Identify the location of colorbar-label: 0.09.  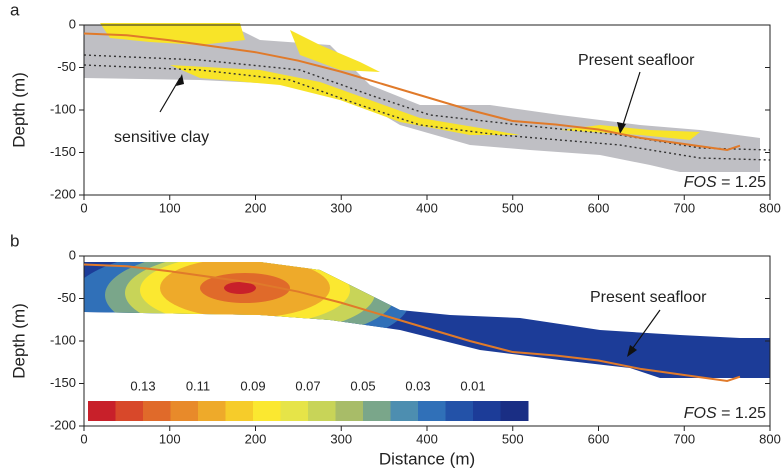
(252, 385).